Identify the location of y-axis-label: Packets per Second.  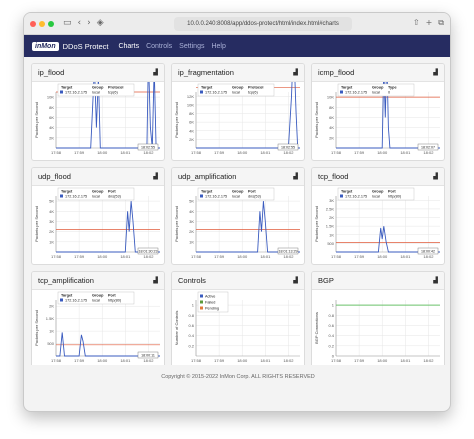
(316, 224).